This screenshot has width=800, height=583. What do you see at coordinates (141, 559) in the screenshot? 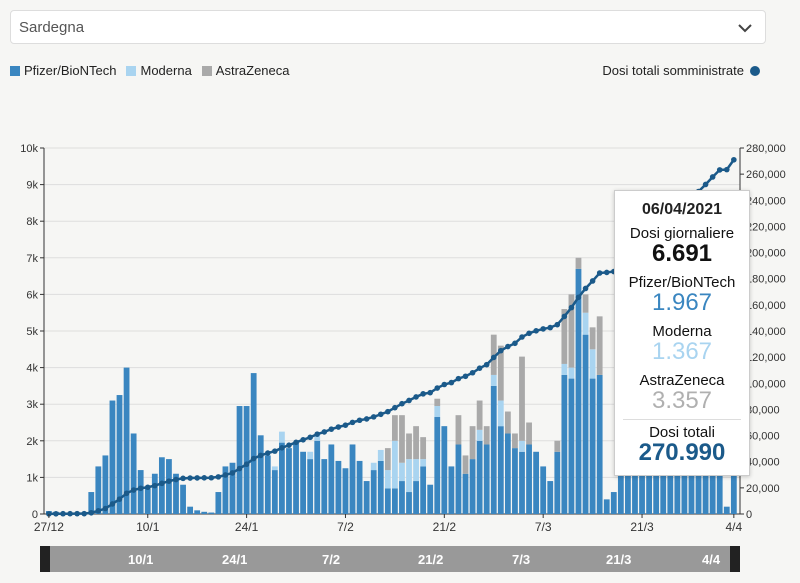
I see `scroller-label: 10/1` at bounding box center [141, 559].